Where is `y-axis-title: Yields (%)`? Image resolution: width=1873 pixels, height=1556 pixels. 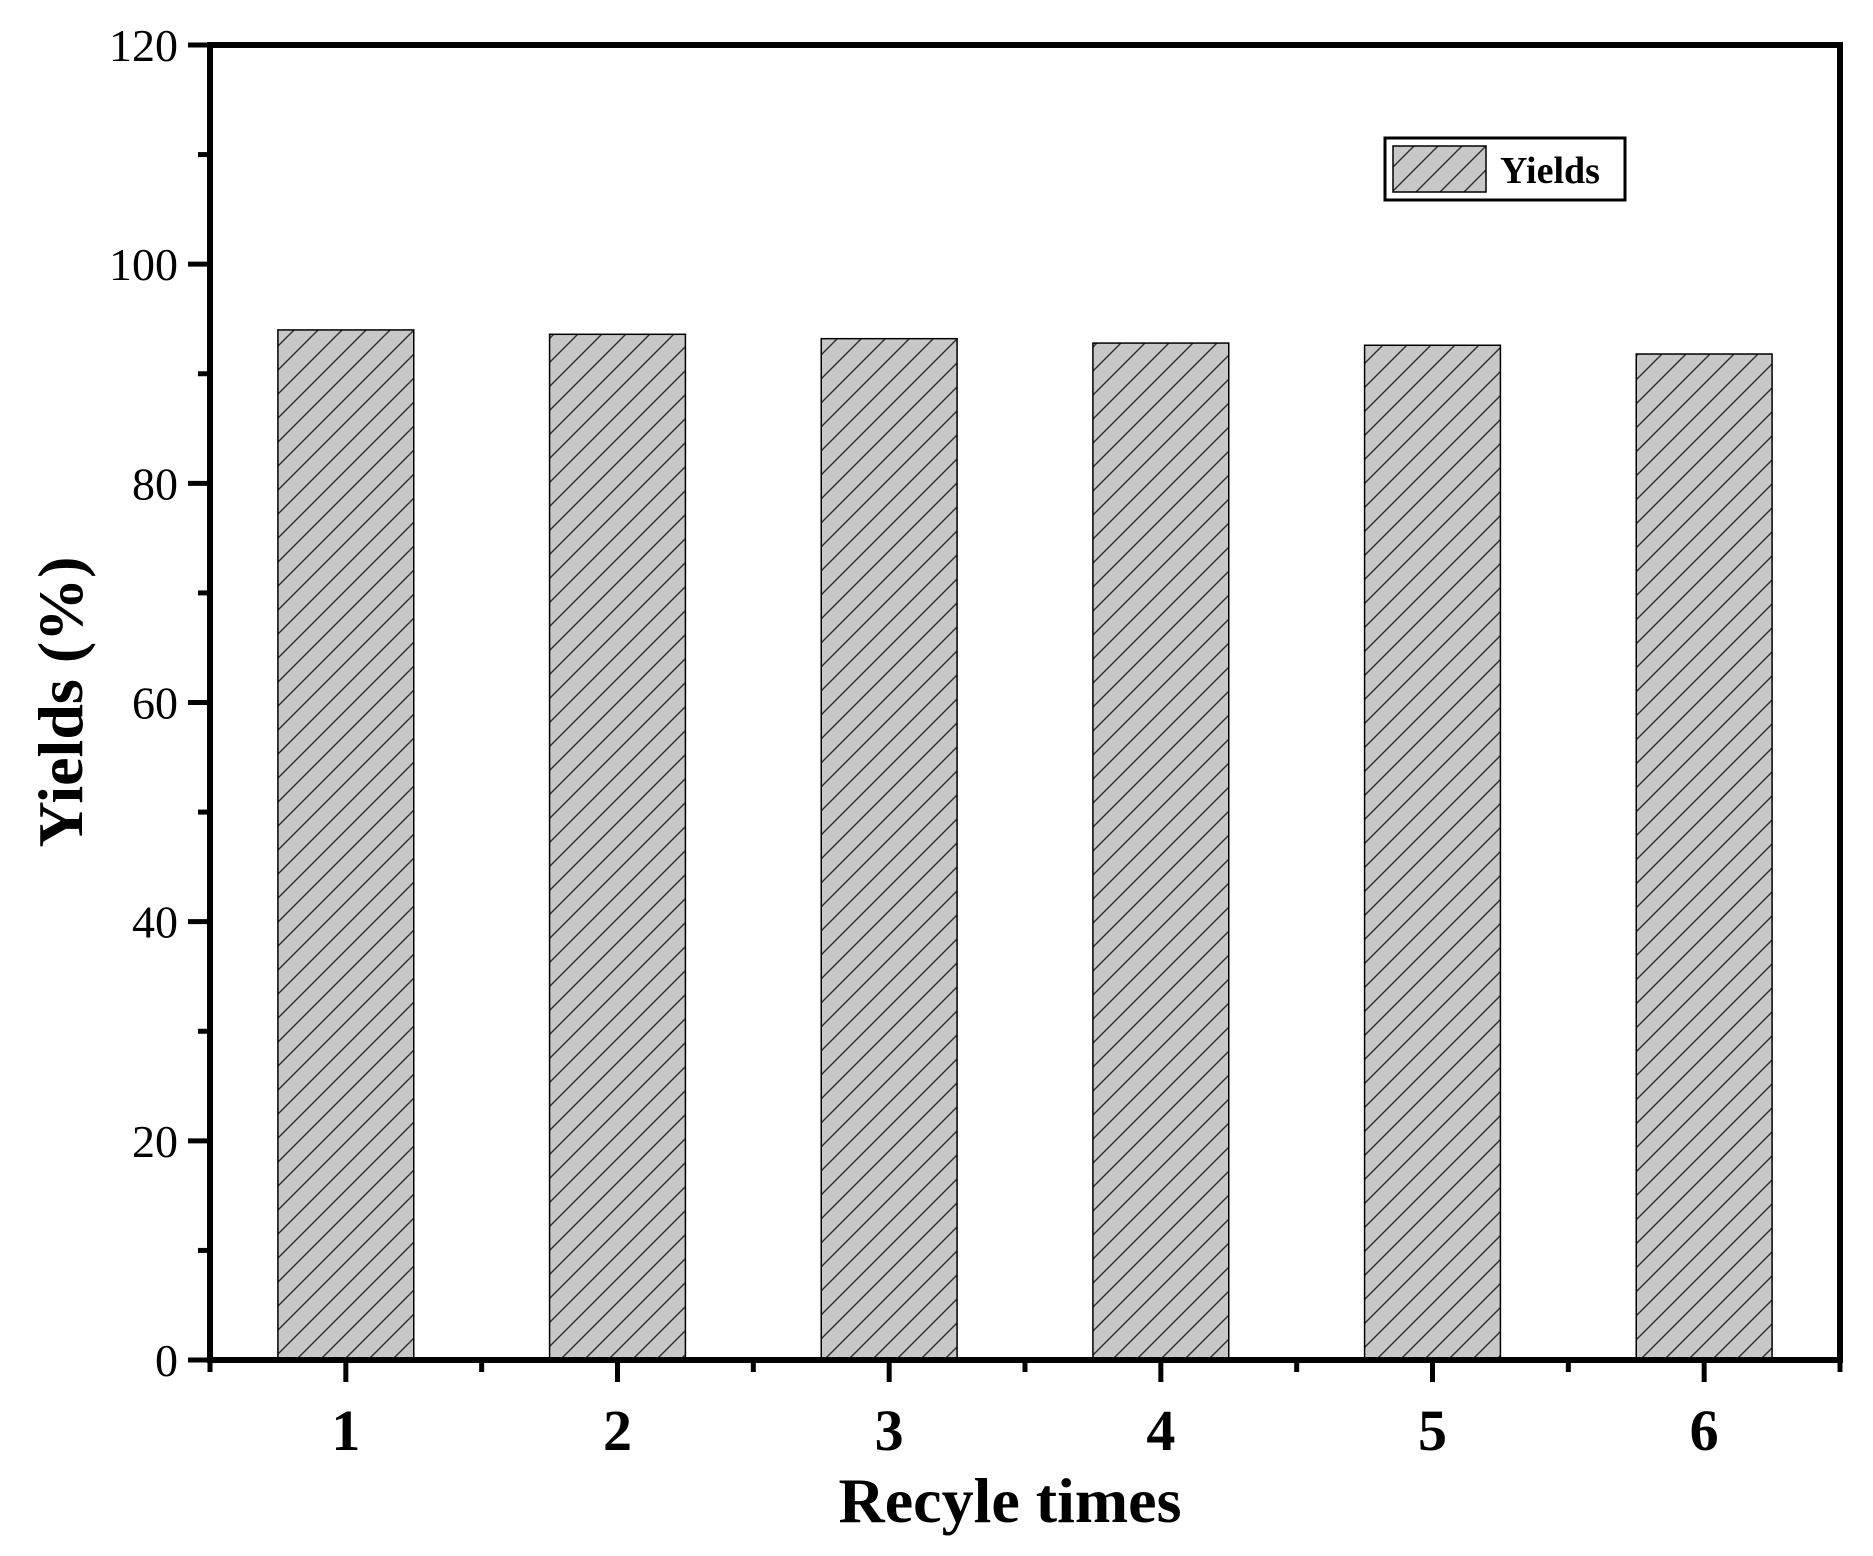
y-axis-title: Yields (%) is located at coordinates (60, 702).